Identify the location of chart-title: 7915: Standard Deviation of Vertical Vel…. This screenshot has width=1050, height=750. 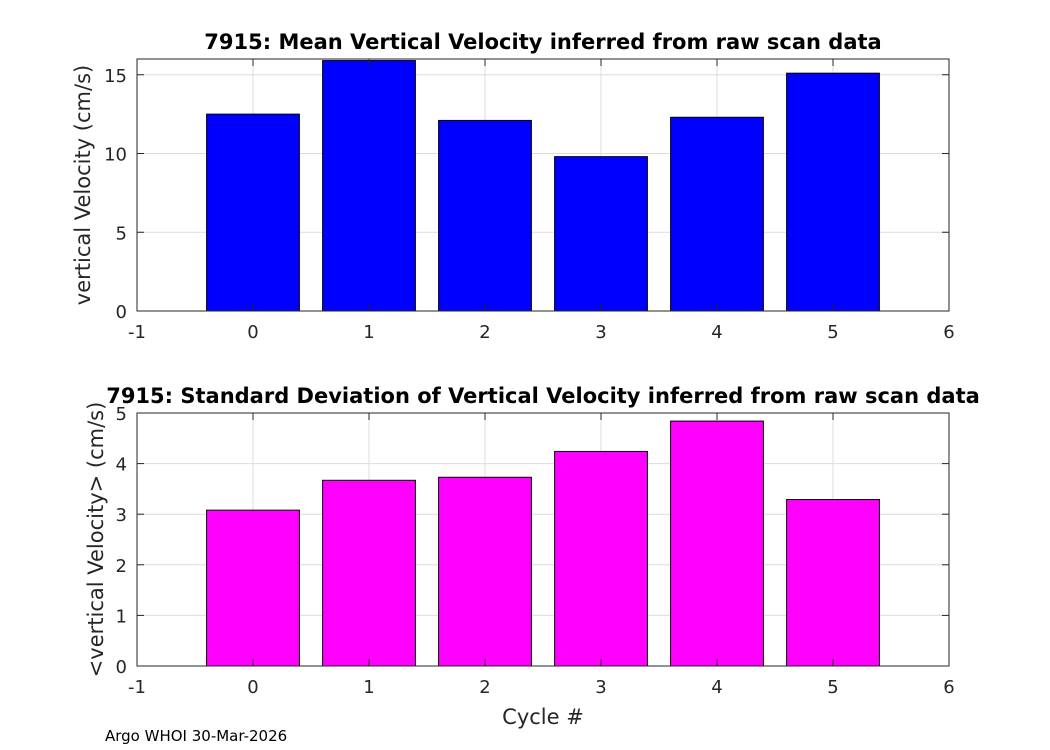
(543, 396).